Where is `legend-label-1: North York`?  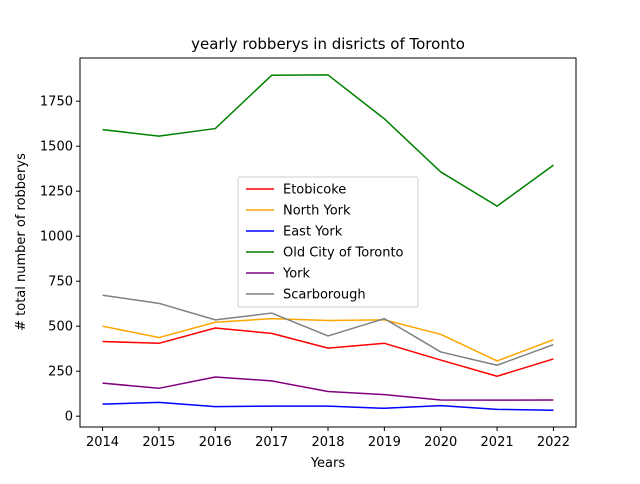 legend-label-1: North York is located at coordinates (317, 211).